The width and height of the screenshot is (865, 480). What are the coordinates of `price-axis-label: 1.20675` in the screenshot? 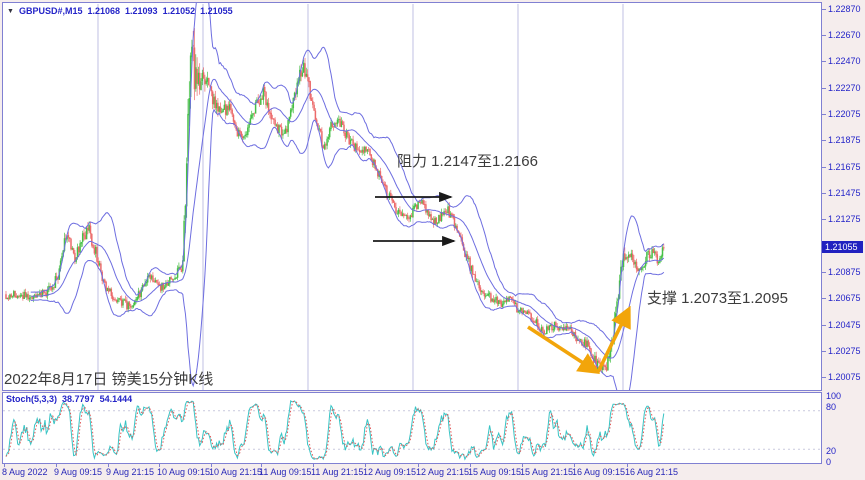 It's located at (844, 298).